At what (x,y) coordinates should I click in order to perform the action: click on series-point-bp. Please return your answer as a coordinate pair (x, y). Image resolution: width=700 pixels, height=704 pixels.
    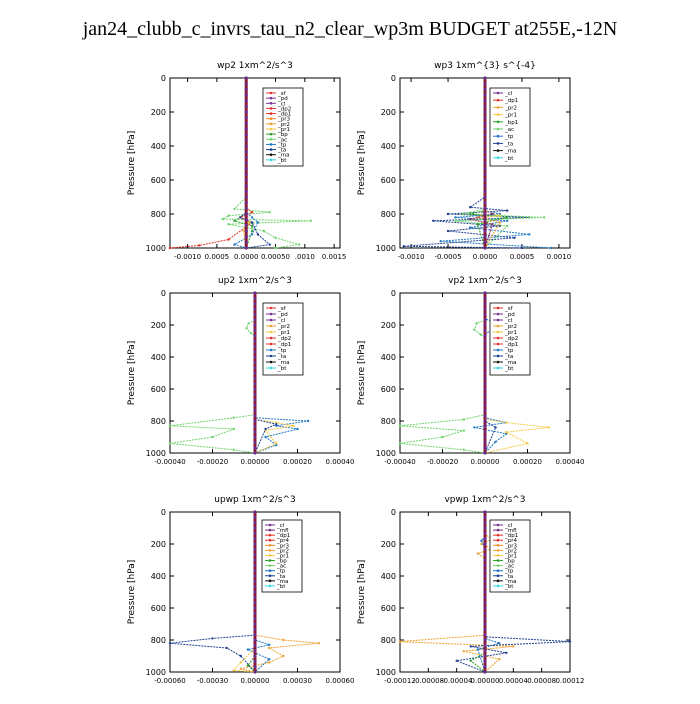
    Looking at the image, I should click on (248, 665).